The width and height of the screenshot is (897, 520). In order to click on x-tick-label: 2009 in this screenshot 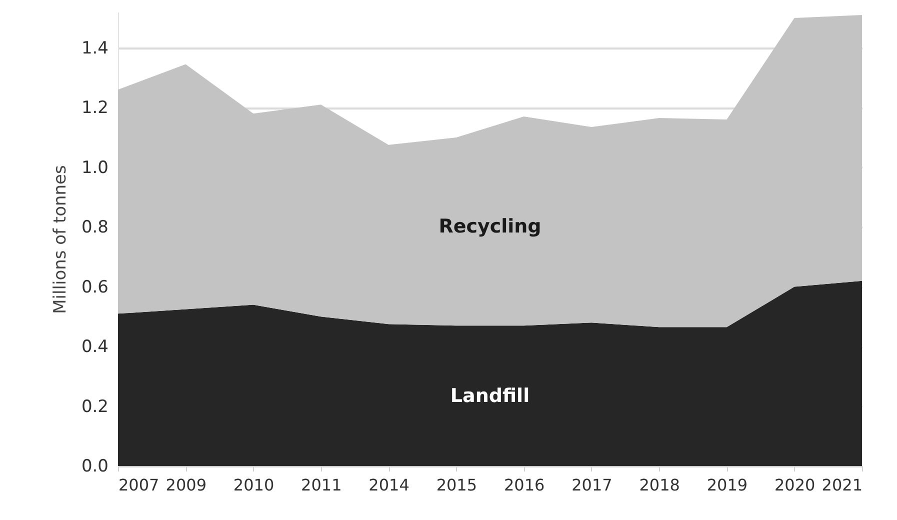, I will do `click(186, 485)`.